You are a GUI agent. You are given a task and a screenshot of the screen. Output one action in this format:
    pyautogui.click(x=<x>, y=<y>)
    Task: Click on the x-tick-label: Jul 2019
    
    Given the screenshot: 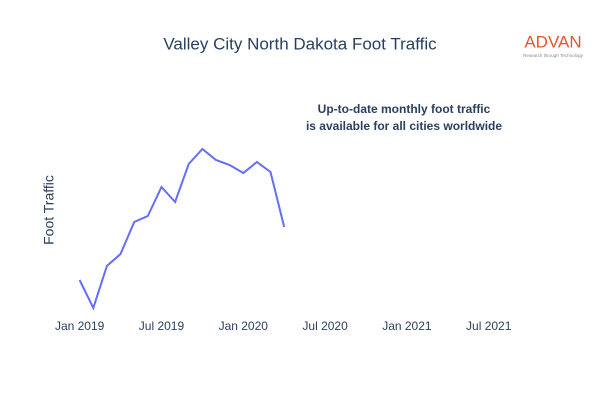 What is the action you would take?
    pyautogui.click(x=162, y=326)
    